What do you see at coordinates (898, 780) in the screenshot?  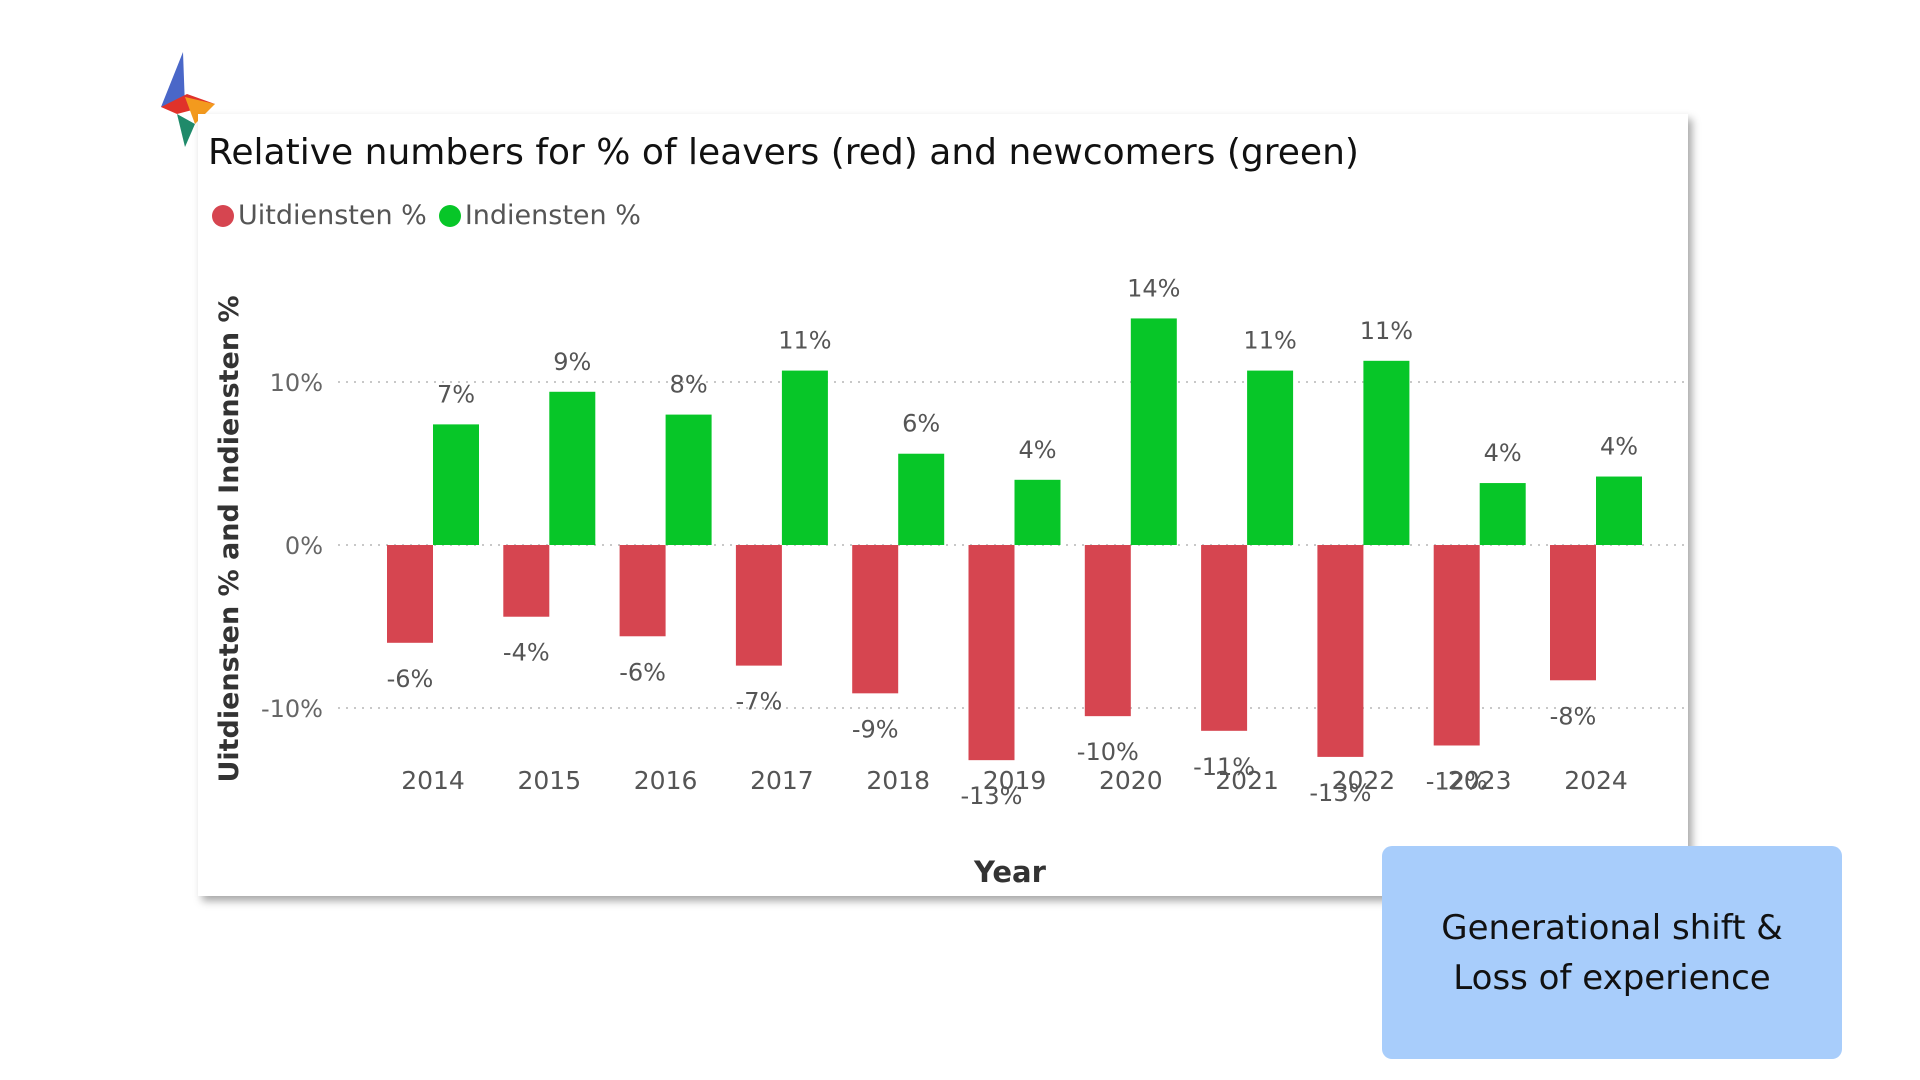 I see `x-tick-label-2018: 2018` at bounding box center [898, 780].